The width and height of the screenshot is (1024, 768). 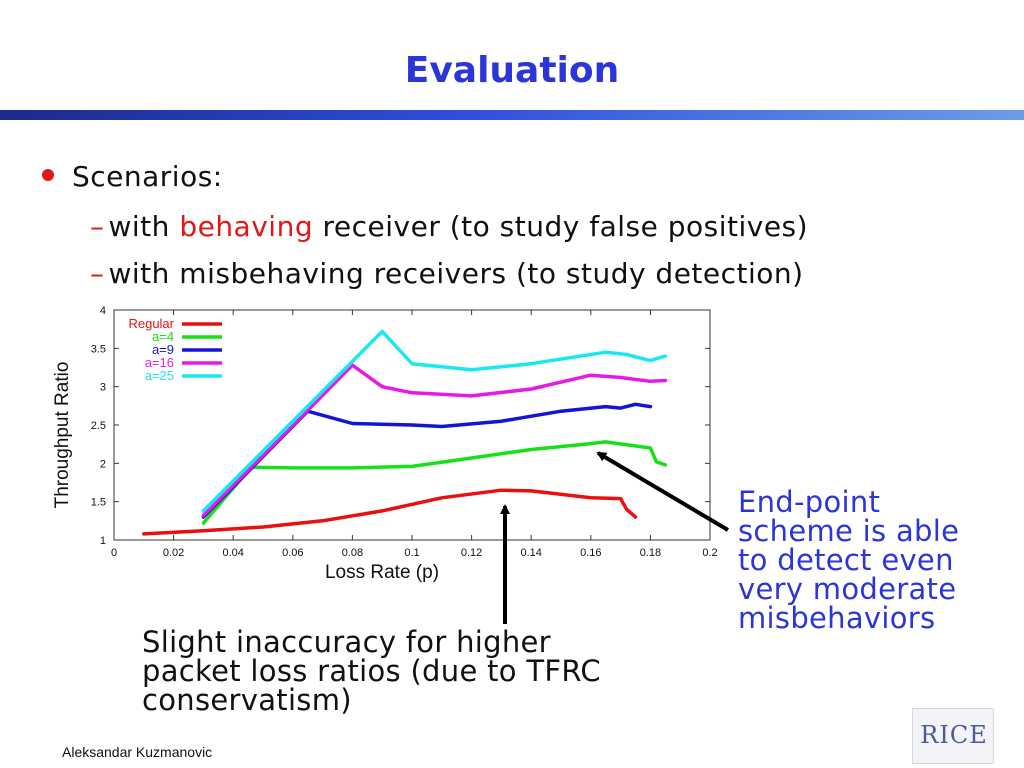 I want to click on annotation-right-line: scheme is able, so click(x=849, y=531).